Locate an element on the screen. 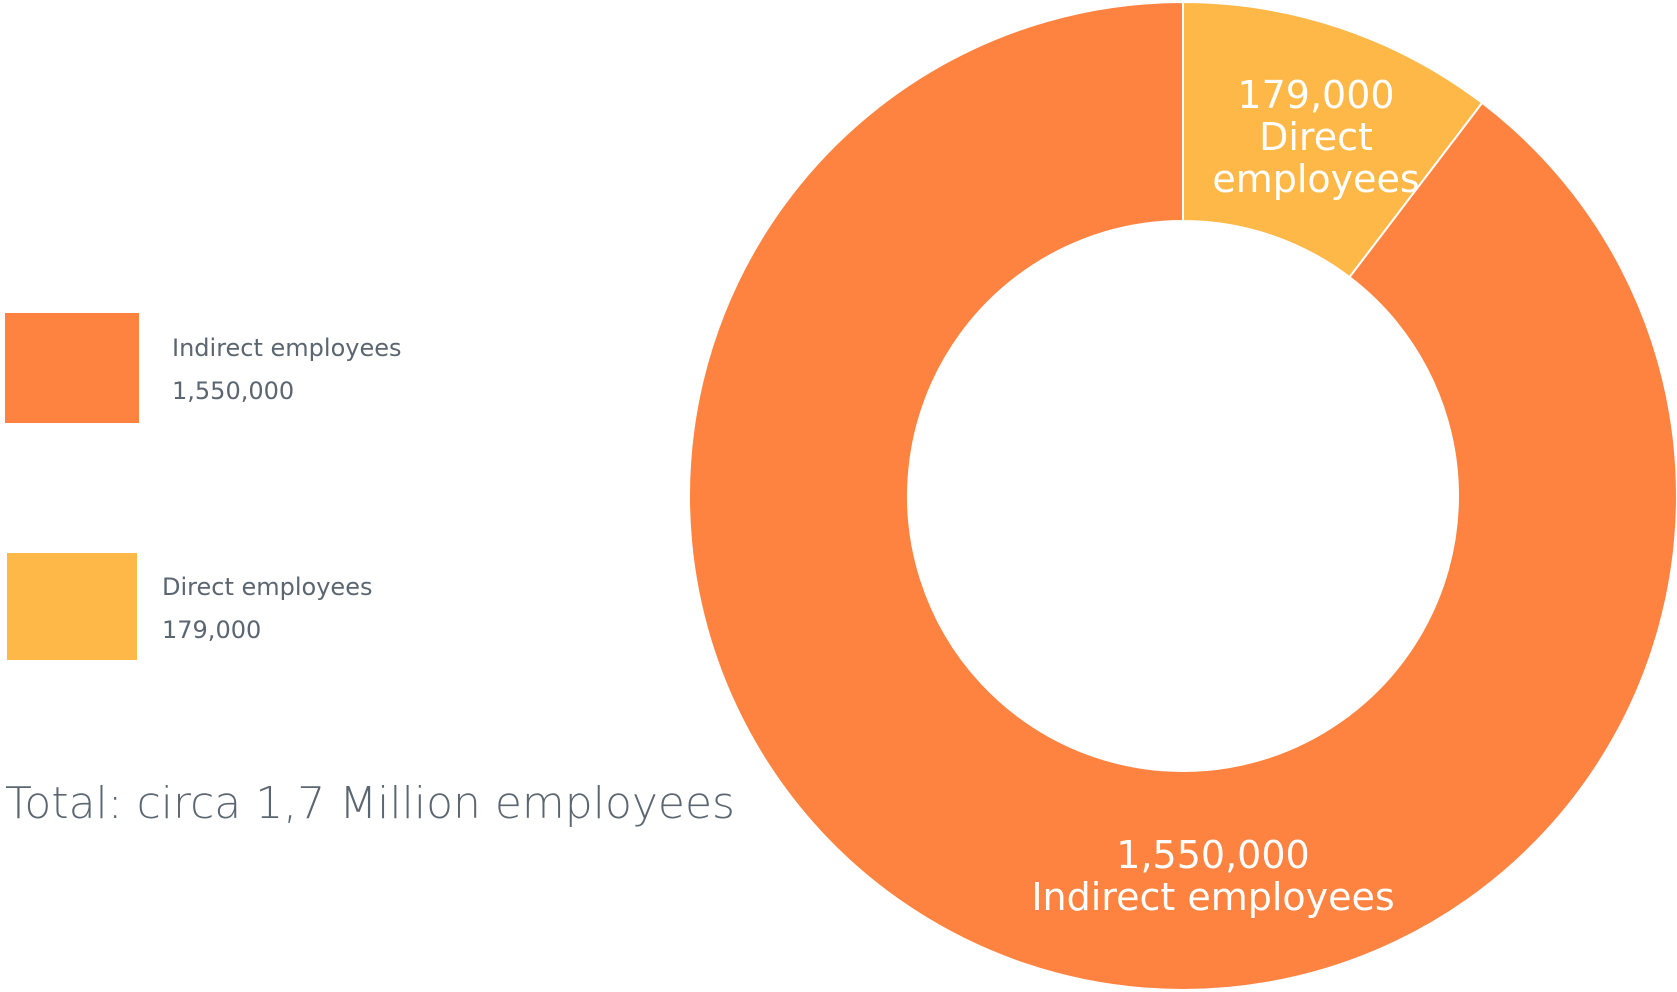 The image size is (1677, 992). legend-label-indirect: Indirect employees 1,550,000 is located at coordinates (287, 370).